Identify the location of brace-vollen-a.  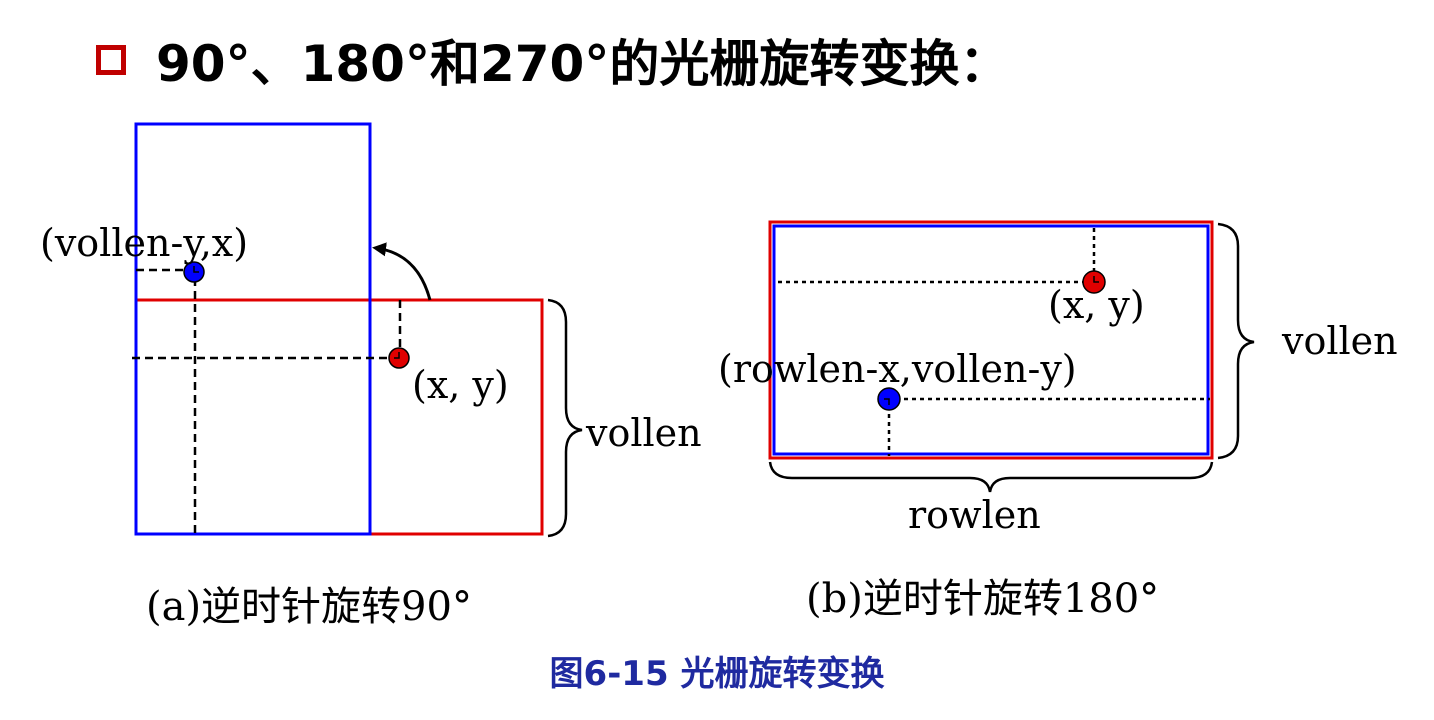
(565, 418).